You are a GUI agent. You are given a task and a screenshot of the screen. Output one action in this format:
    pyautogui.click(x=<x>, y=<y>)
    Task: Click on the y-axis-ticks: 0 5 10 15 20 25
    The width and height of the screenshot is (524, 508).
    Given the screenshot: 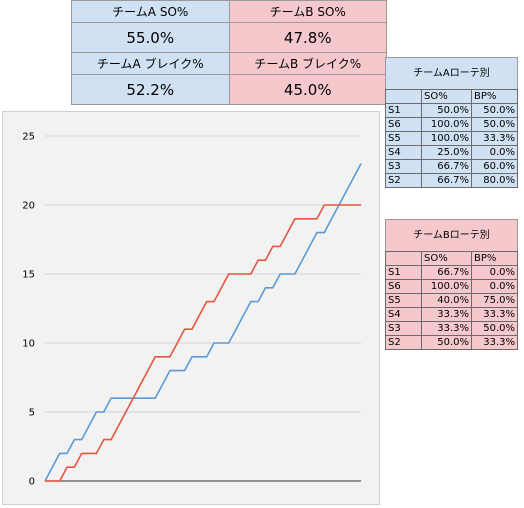 What is the action you would take?
    pyautogui.click(x=28, y=310)
    